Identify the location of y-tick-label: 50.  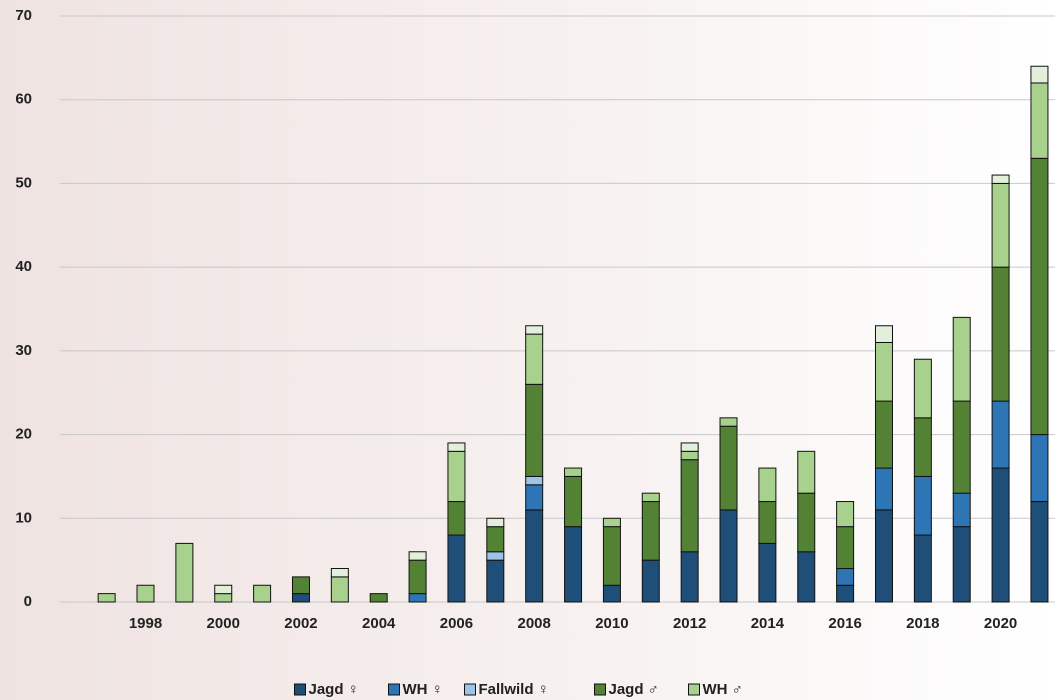
(23, 182).